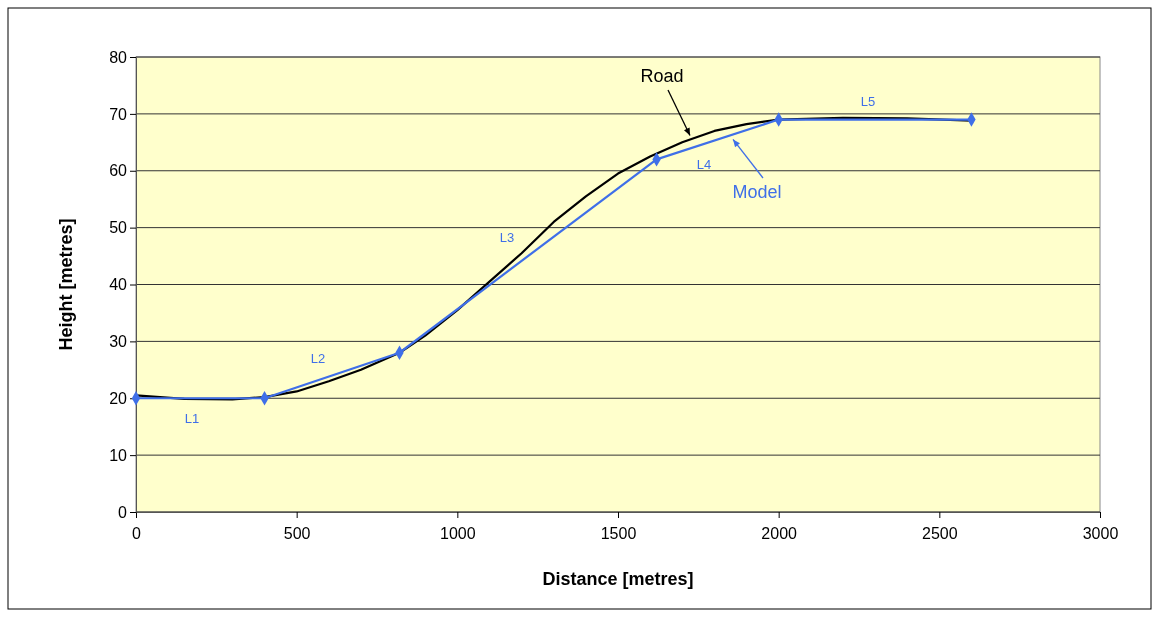  Describe the element at coordinates (1100, 533) in the screenshot. I see `x-tick-label: 3000` at that location.